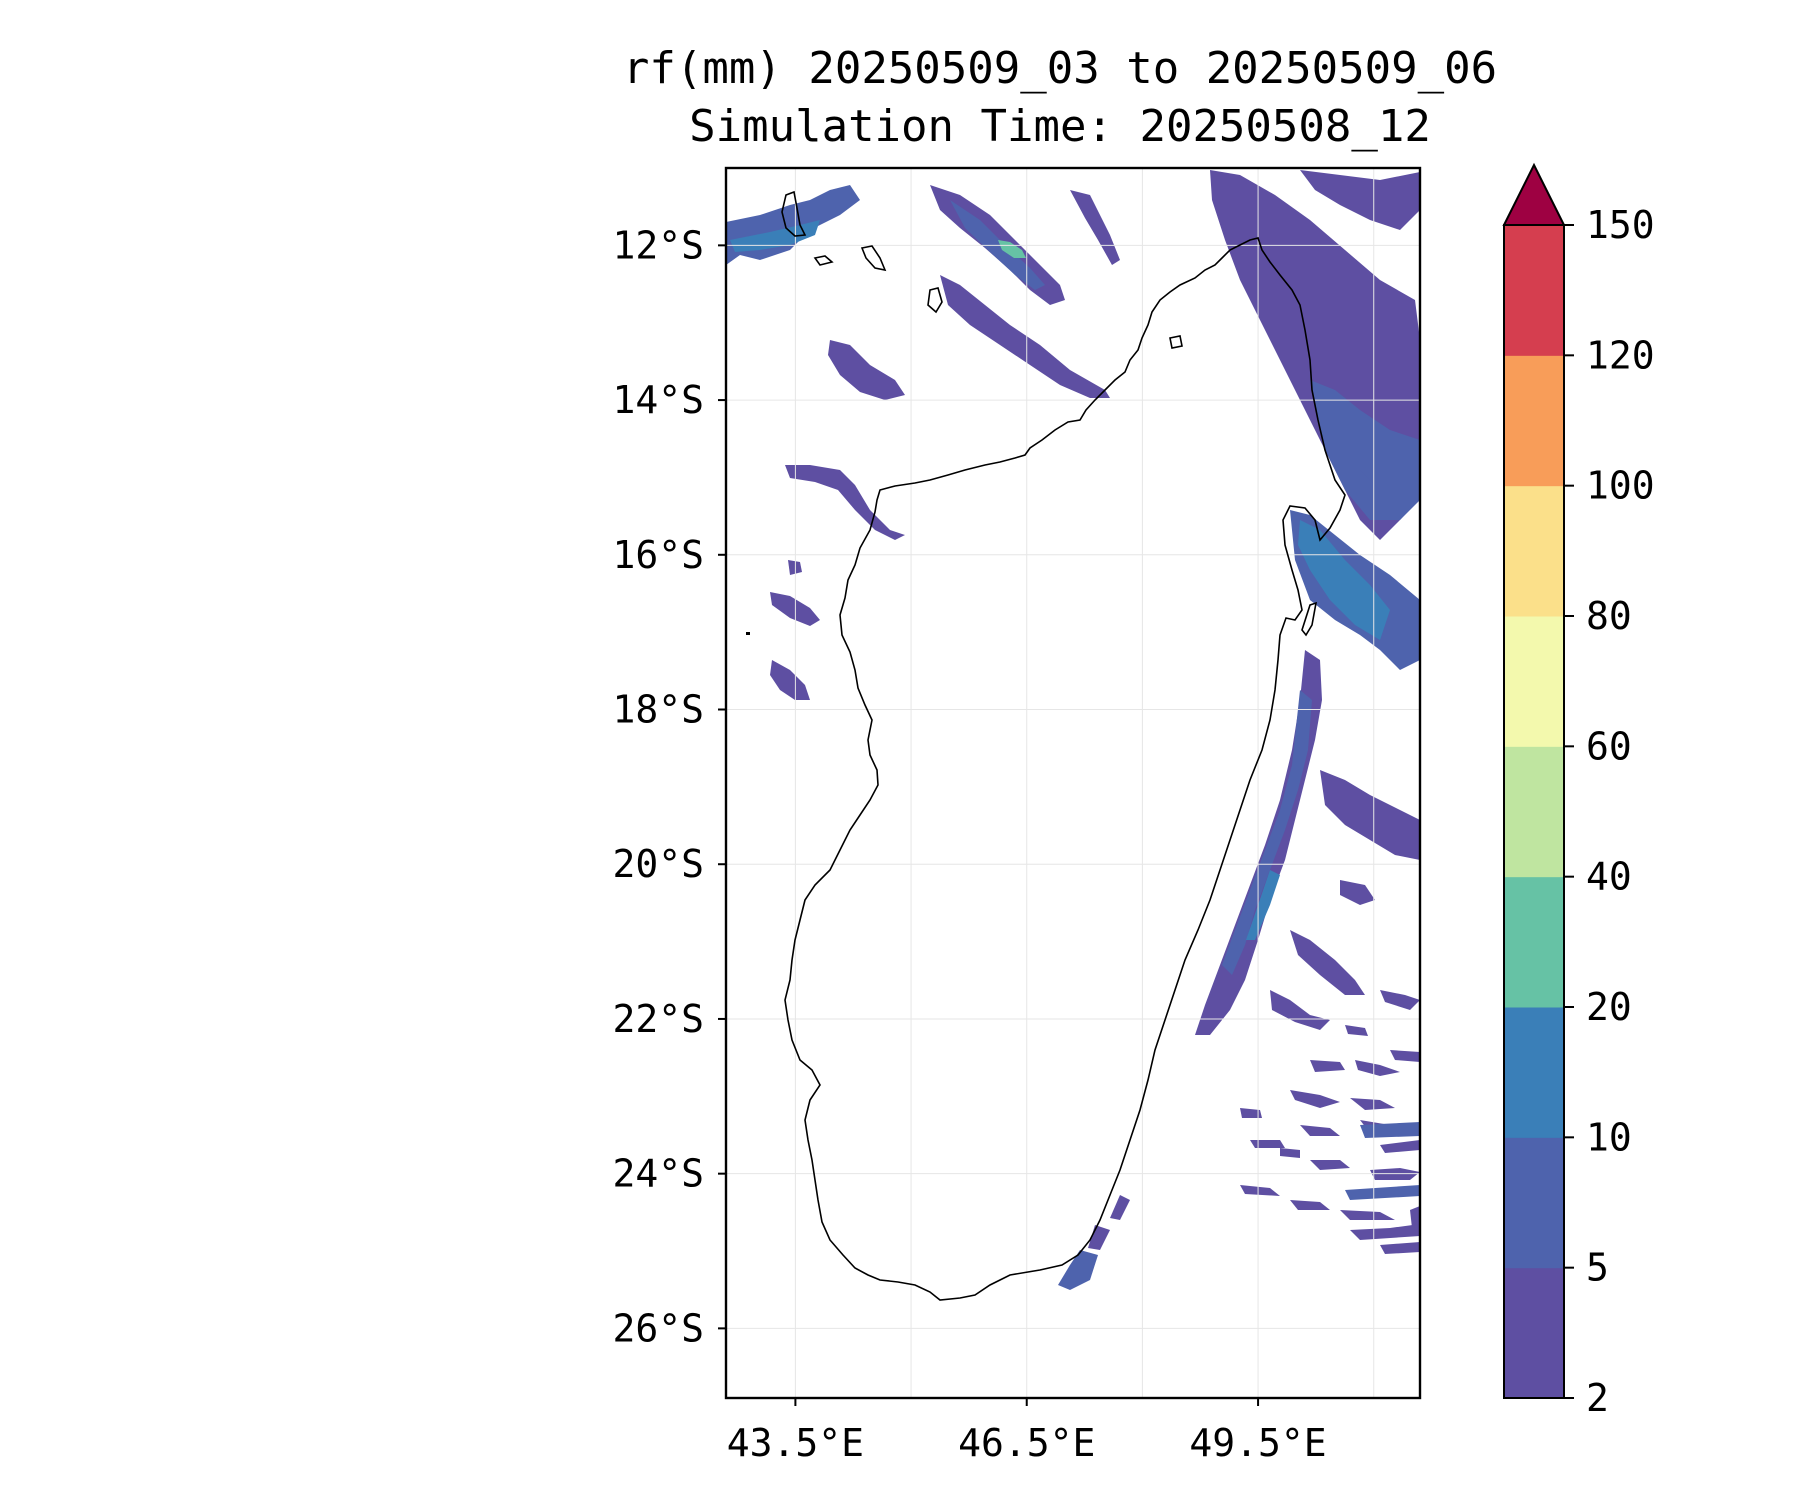 This screenshot has width=1800, height=1500. Describe the element at coordinates (658, 400) in the screenshot. I see `lat-tick-label: 14°S` at that location.